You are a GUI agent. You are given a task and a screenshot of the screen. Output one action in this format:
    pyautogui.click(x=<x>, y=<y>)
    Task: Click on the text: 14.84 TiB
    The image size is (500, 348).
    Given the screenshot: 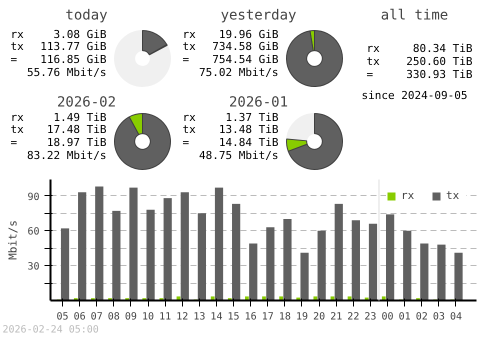 What is the action you would take?
    pyautogui.click(x=248, y=142)
    